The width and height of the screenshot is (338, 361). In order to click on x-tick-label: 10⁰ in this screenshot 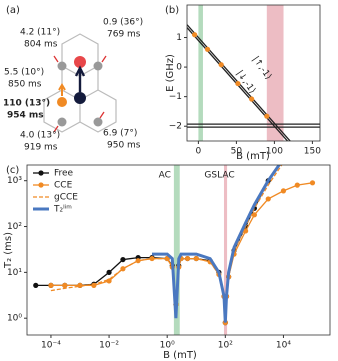, I will do `click(167, 346)`.